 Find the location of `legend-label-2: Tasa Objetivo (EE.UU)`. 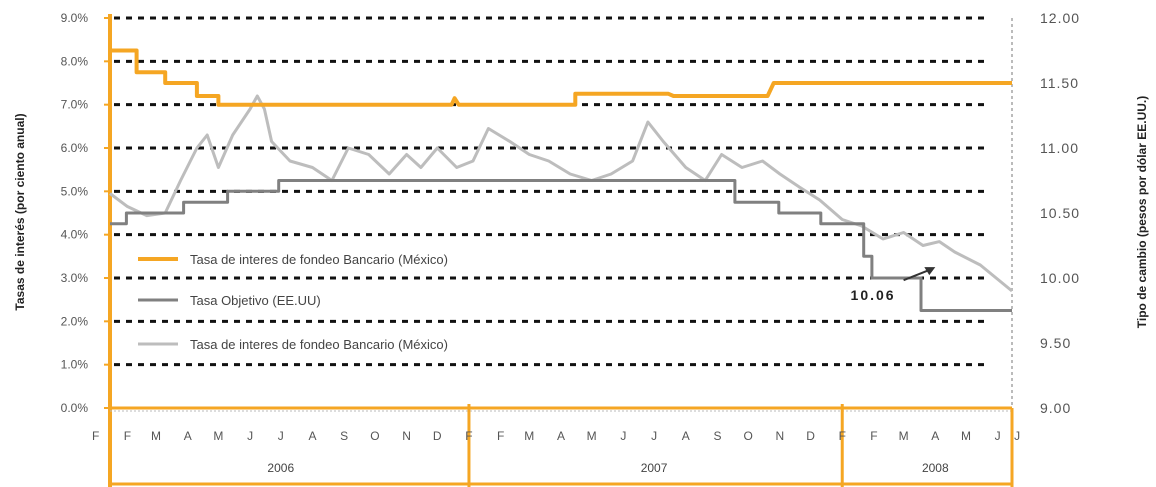

legend-label-2: Tasa Objetivo (EE.UU) is located at coordinates (255, 300).